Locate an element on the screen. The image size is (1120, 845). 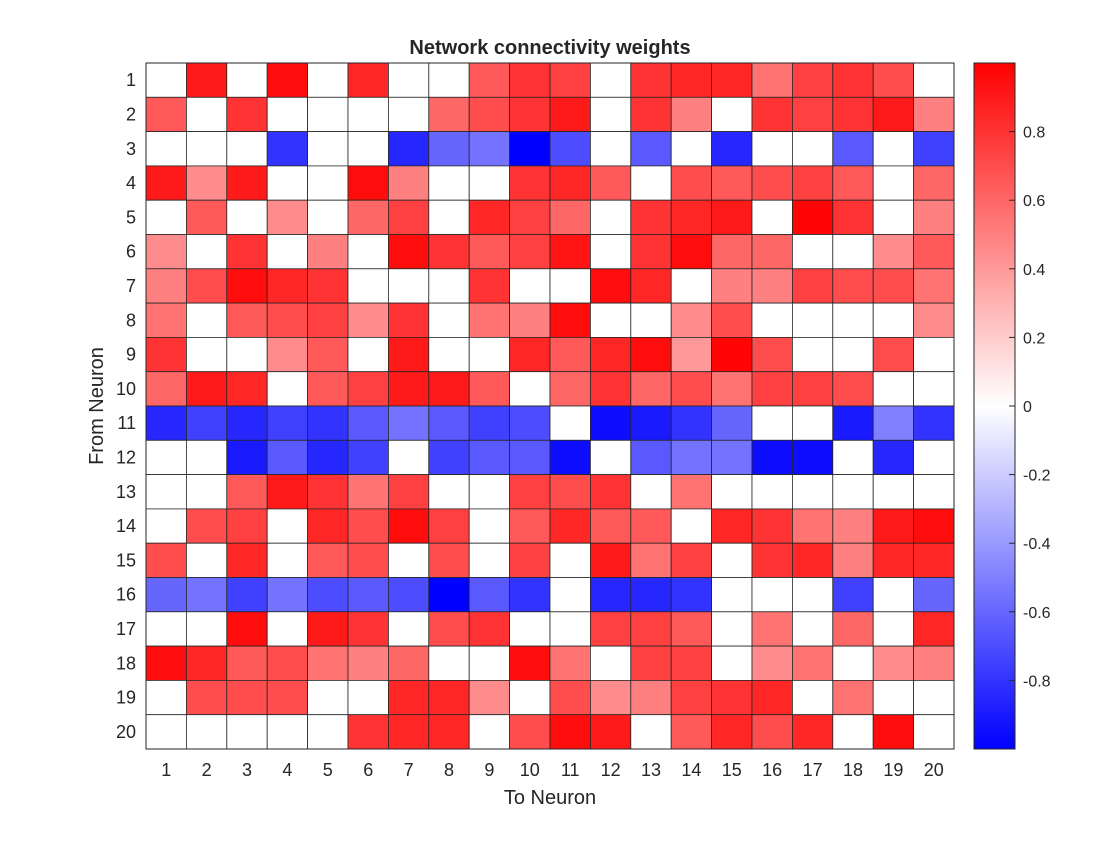
heatmap-cell-r6-c8 is located at coordinates (449, 252).